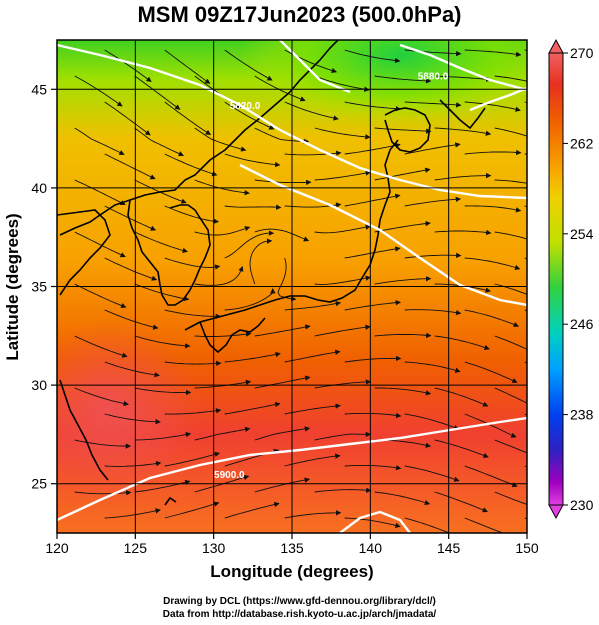 Image resolution: width=599 pixels, height=625 pixels. Describe the element at coordinates (229, 475) in the screenshot. I see `contour-label: 5900.0` at that location.